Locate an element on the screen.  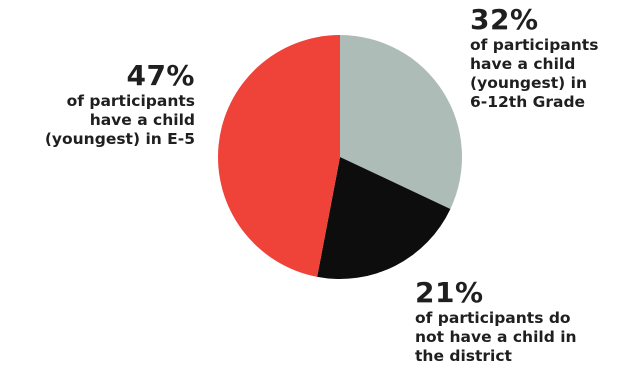
pct-6-12th-grade: 32% is located at coordinates (504, 19).